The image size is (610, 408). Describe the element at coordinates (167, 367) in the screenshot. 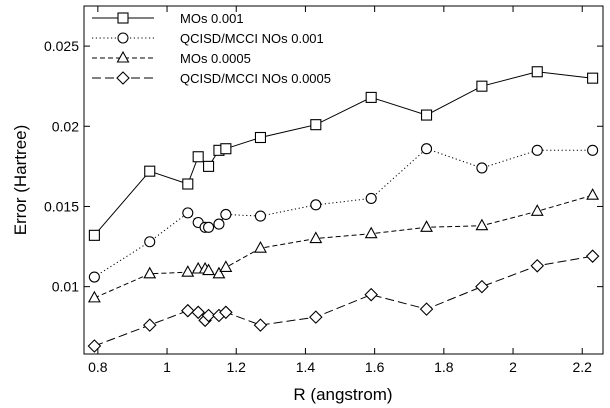

I see `x-tick-label: 1` at that location.